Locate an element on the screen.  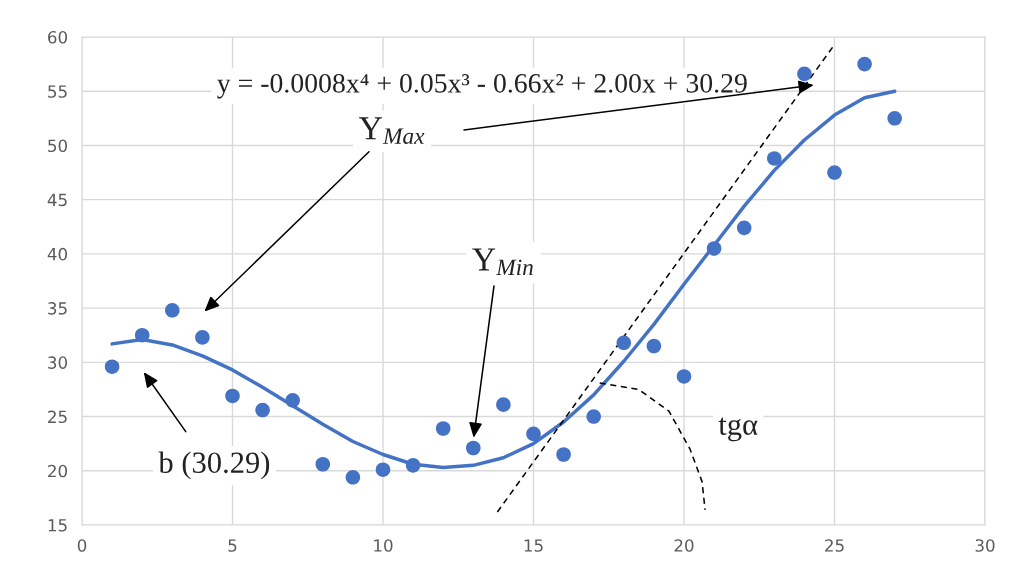
y-tick-label: 45 is located at coordinates (57, 200).